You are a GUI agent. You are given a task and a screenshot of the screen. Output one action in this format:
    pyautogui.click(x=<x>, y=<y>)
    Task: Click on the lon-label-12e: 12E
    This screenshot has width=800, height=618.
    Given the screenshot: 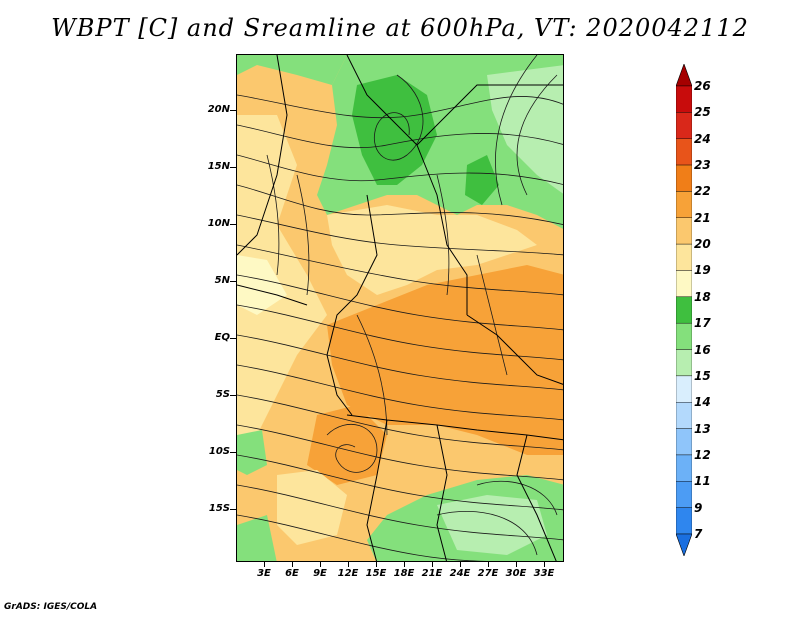 What is the action you would take?
    pyautogui.click(x=348, y=573)
    